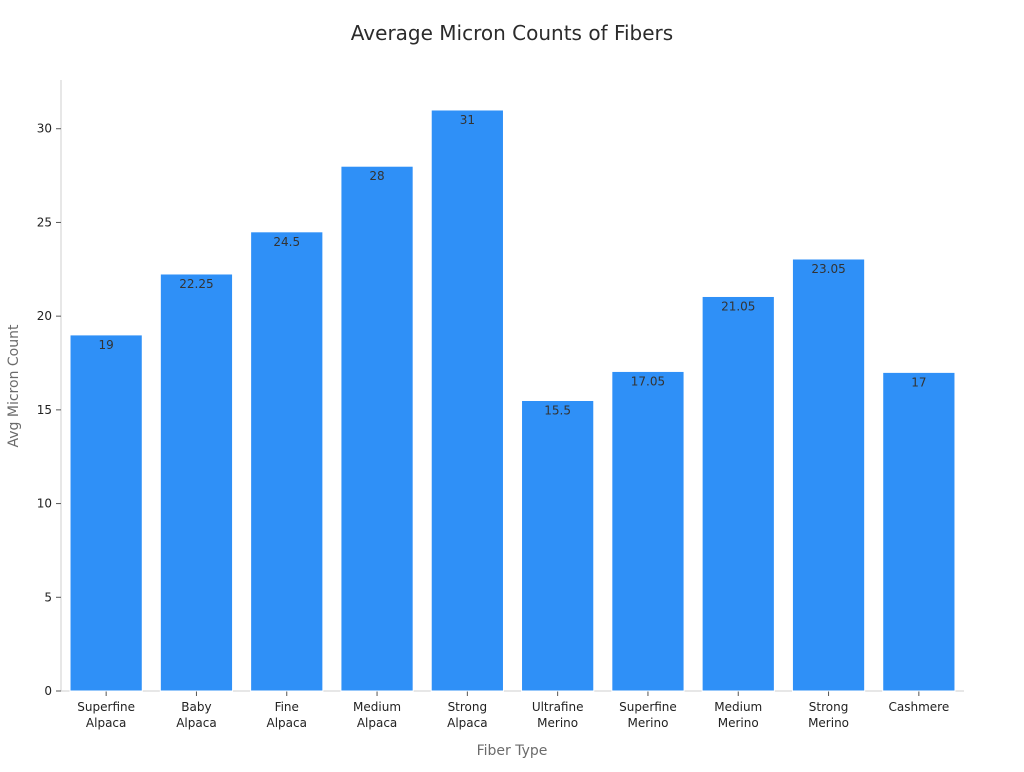 Image resolution: width=1024 pixels, height=772 pixels. What do you see at coordinates (48, 597) in the screenshot?
I see `y-tick-label: 5` at bounding box center [48, 597].